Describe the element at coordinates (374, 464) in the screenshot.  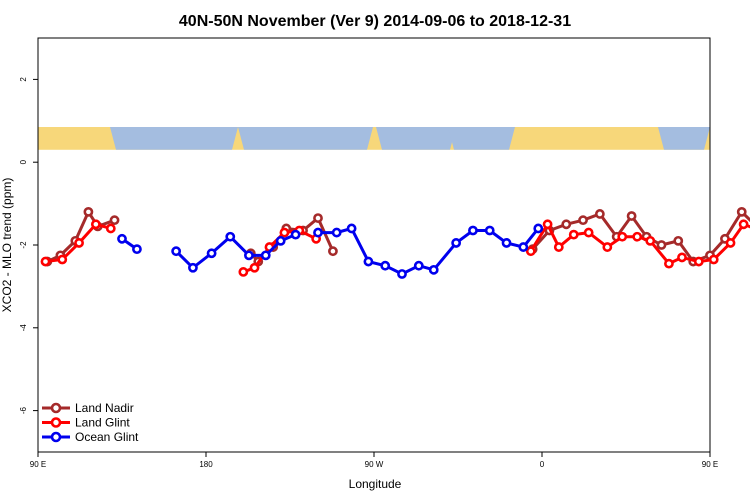
I see `x-tick-label: 90 W` at that location.